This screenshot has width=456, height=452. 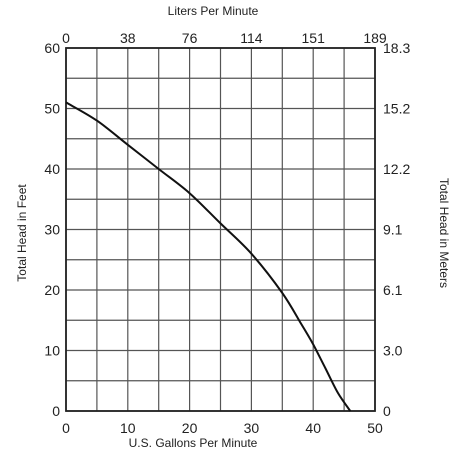 What do you see at coordinates (56, 411) in the screenshot?
I see `y-tick-label: 0` at bounding box center [56, 411].